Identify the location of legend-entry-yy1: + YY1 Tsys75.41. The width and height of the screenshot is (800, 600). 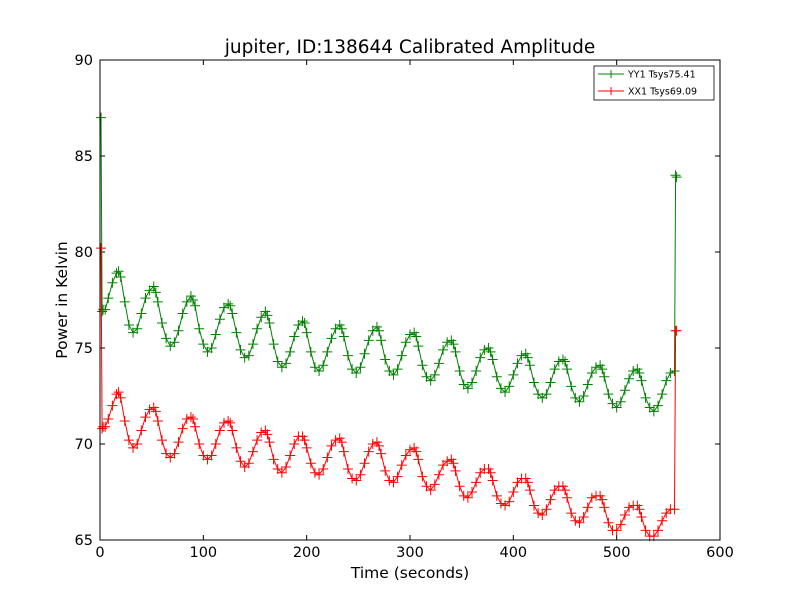
(647, 74).